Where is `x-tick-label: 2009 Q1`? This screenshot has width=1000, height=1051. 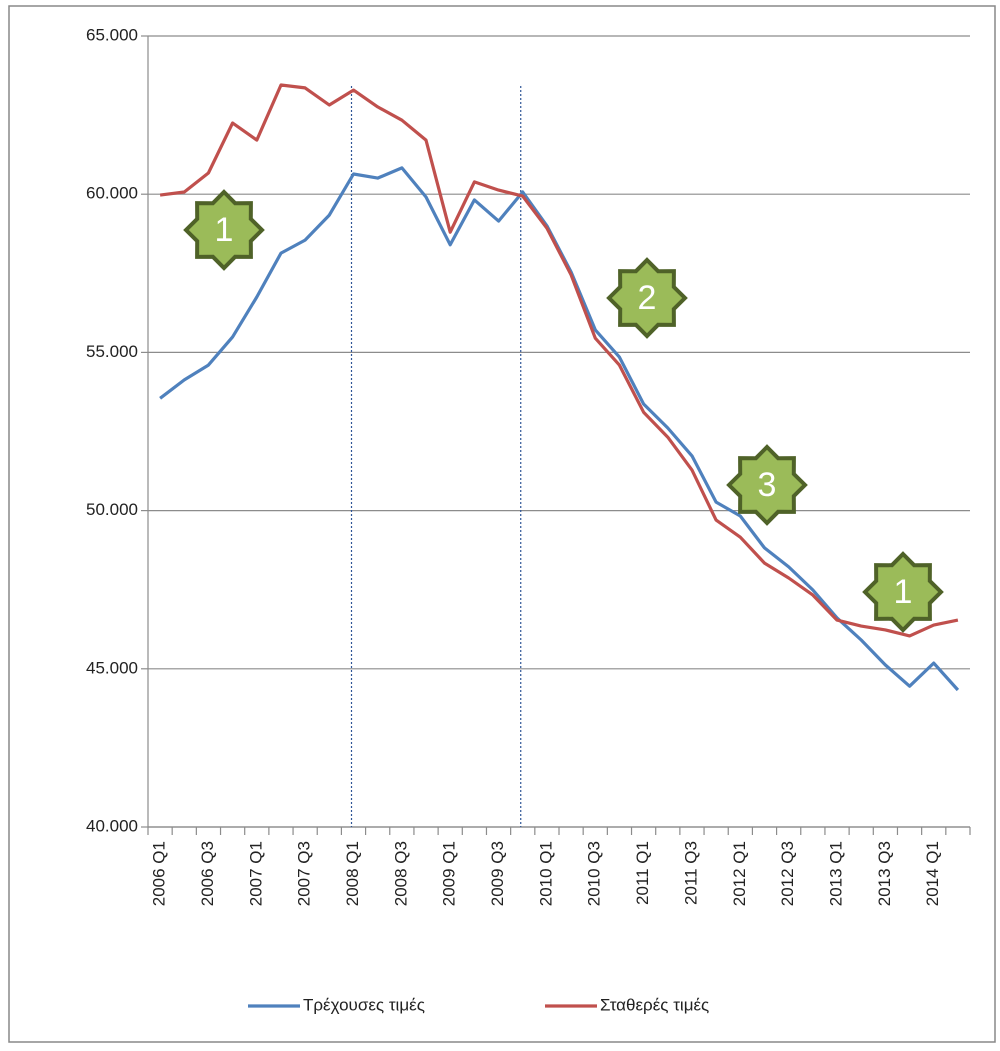 x-tick-label: 2009 Q1 is located at coordinates (449, 873).